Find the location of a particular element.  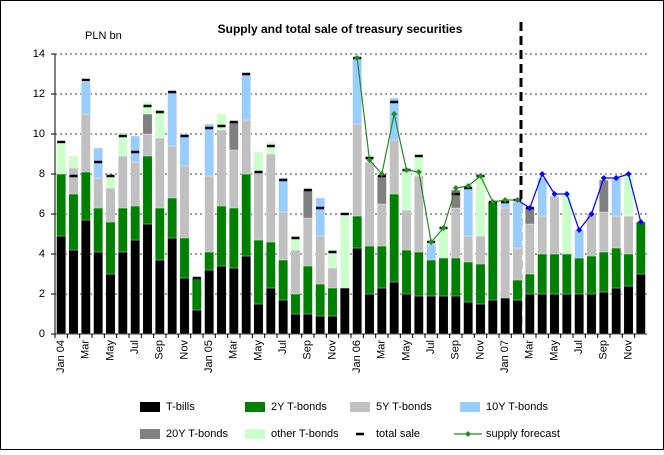

y-tick-label: 6 is located at coordinates (42, 214).